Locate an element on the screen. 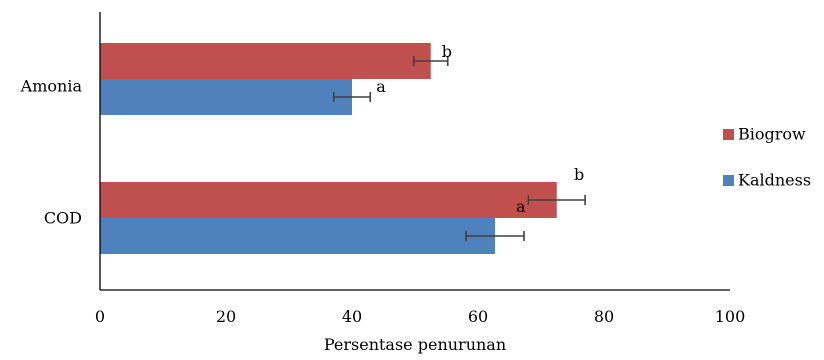 Image resolution: width=824 pixels, height=360 pixels. data-label-biogrow-amonia: b is located at coordinates (447, 51).